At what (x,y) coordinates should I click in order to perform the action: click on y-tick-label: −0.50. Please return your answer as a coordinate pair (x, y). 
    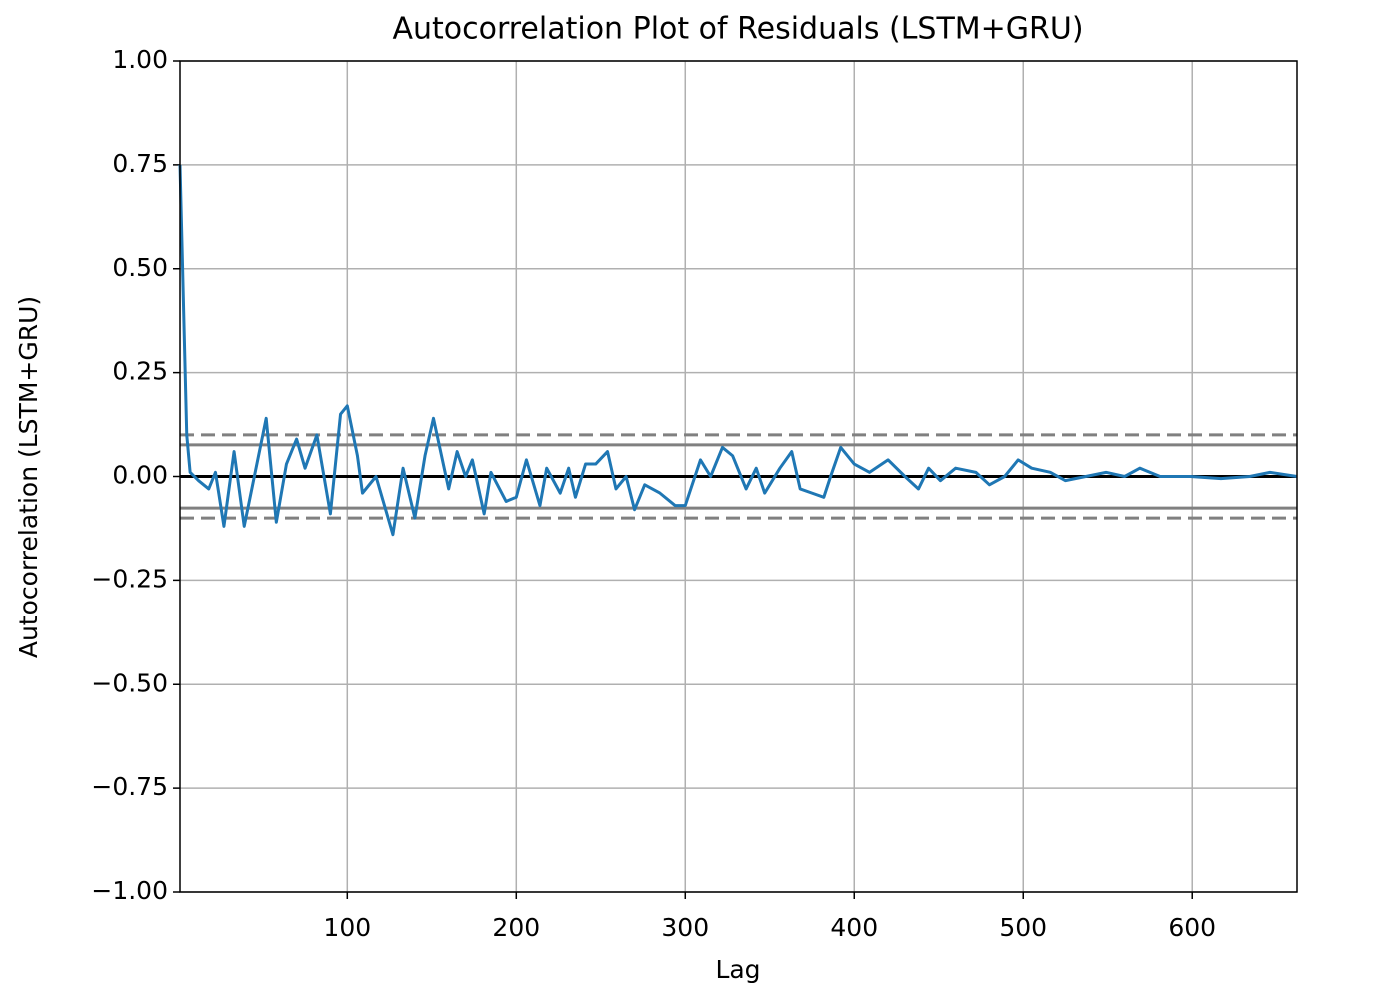
    Looking at the image, I should click on (129, 682).